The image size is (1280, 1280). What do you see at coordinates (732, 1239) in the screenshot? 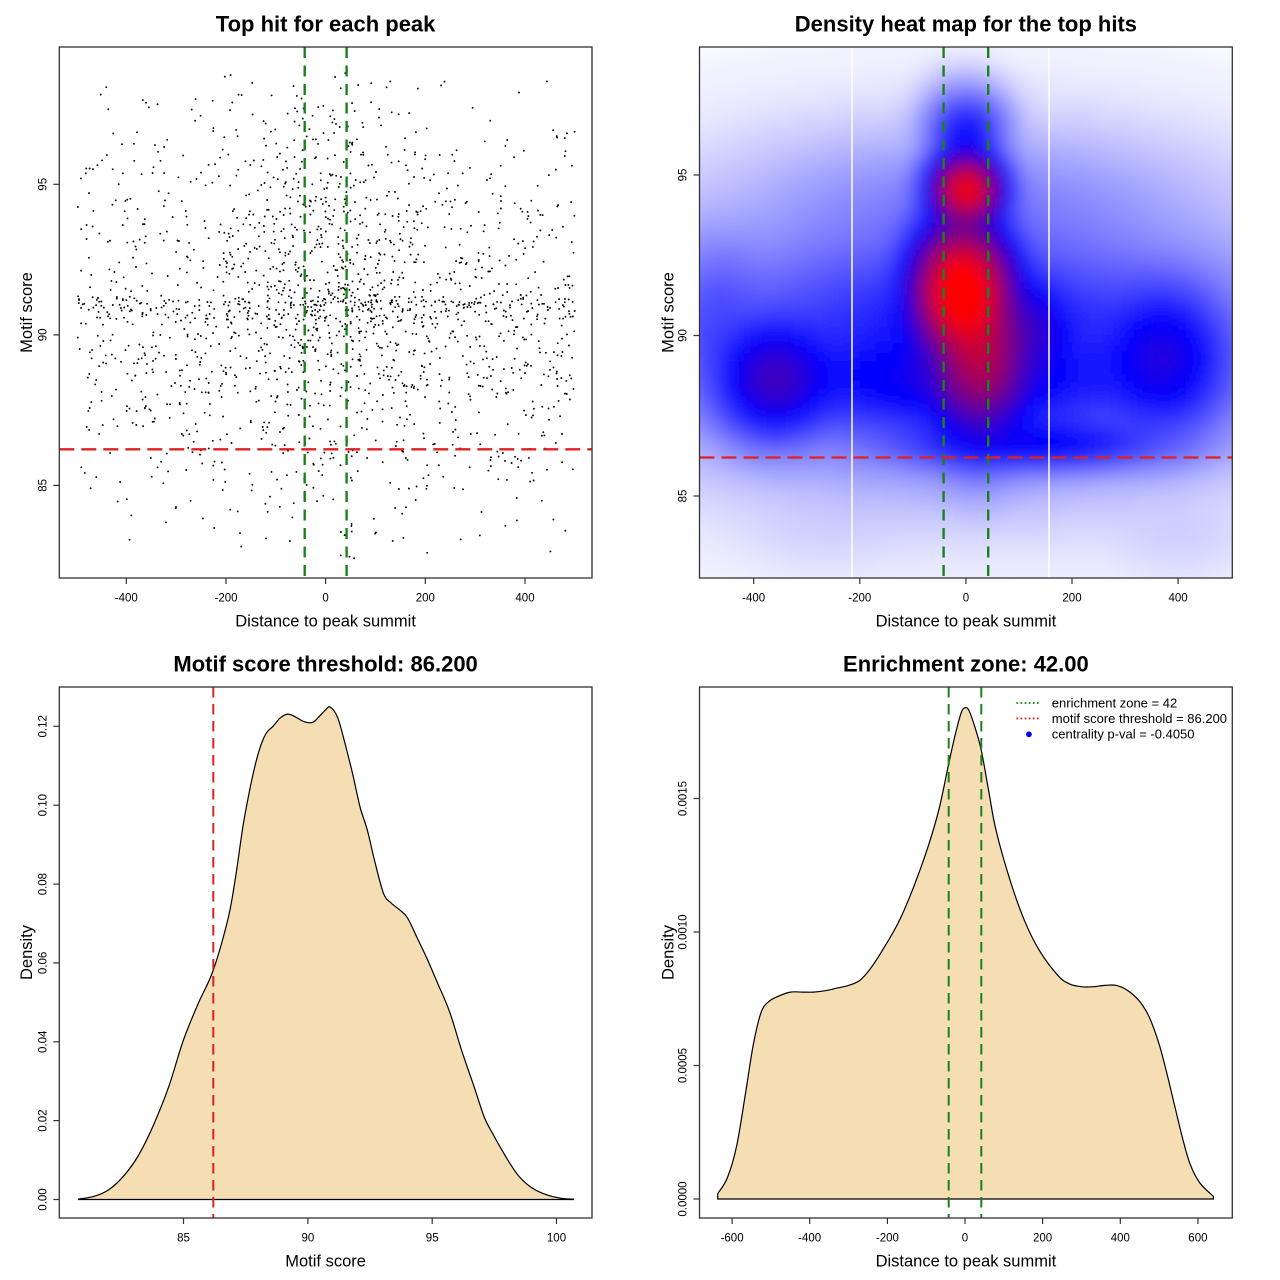
I see `svg-text: -600` at bounding box center [732, 1239].